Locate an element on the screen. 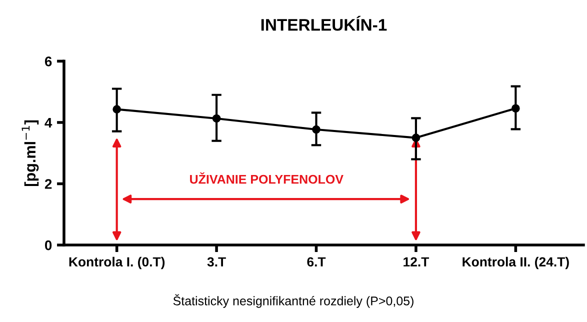  x-tick-label: 3.T is located at coordinates (216, 262).